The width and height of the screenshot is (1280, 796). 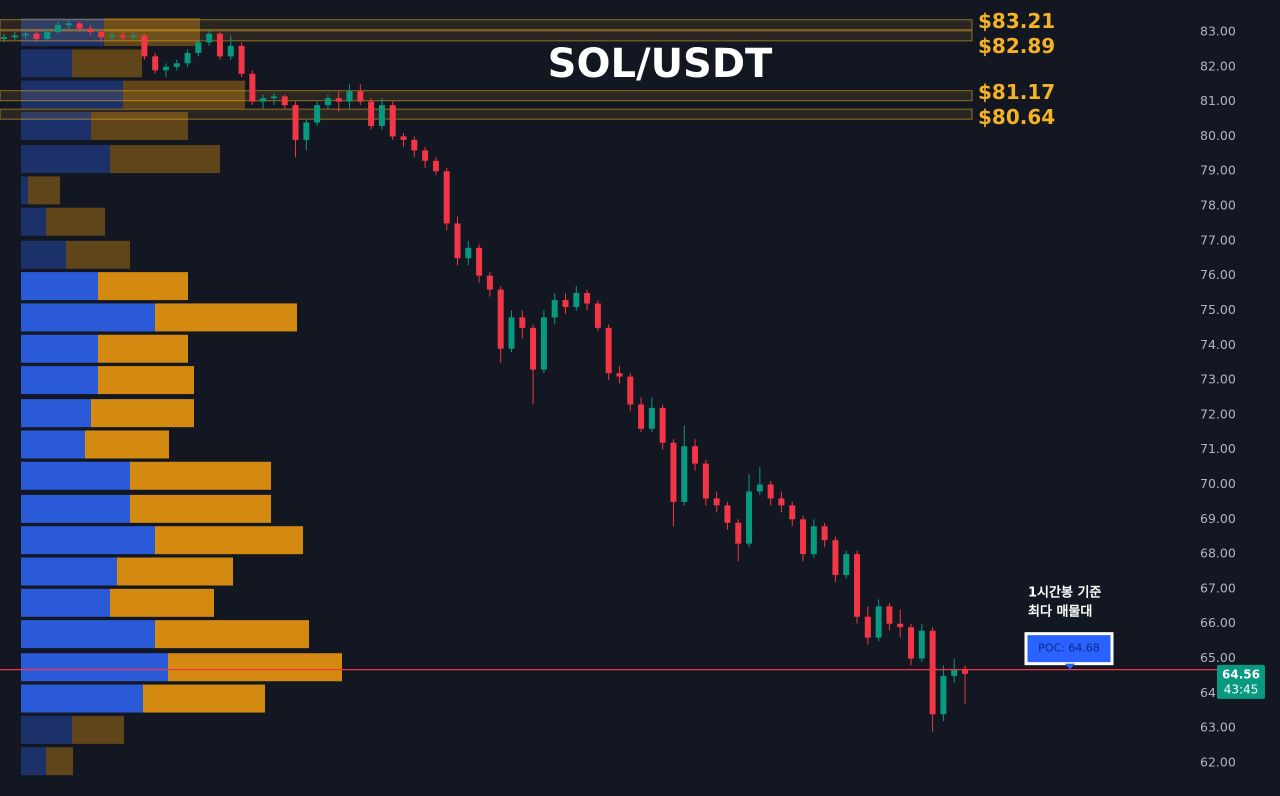 I want to click on countdown: 43:45, so click(x=1241, y=689).